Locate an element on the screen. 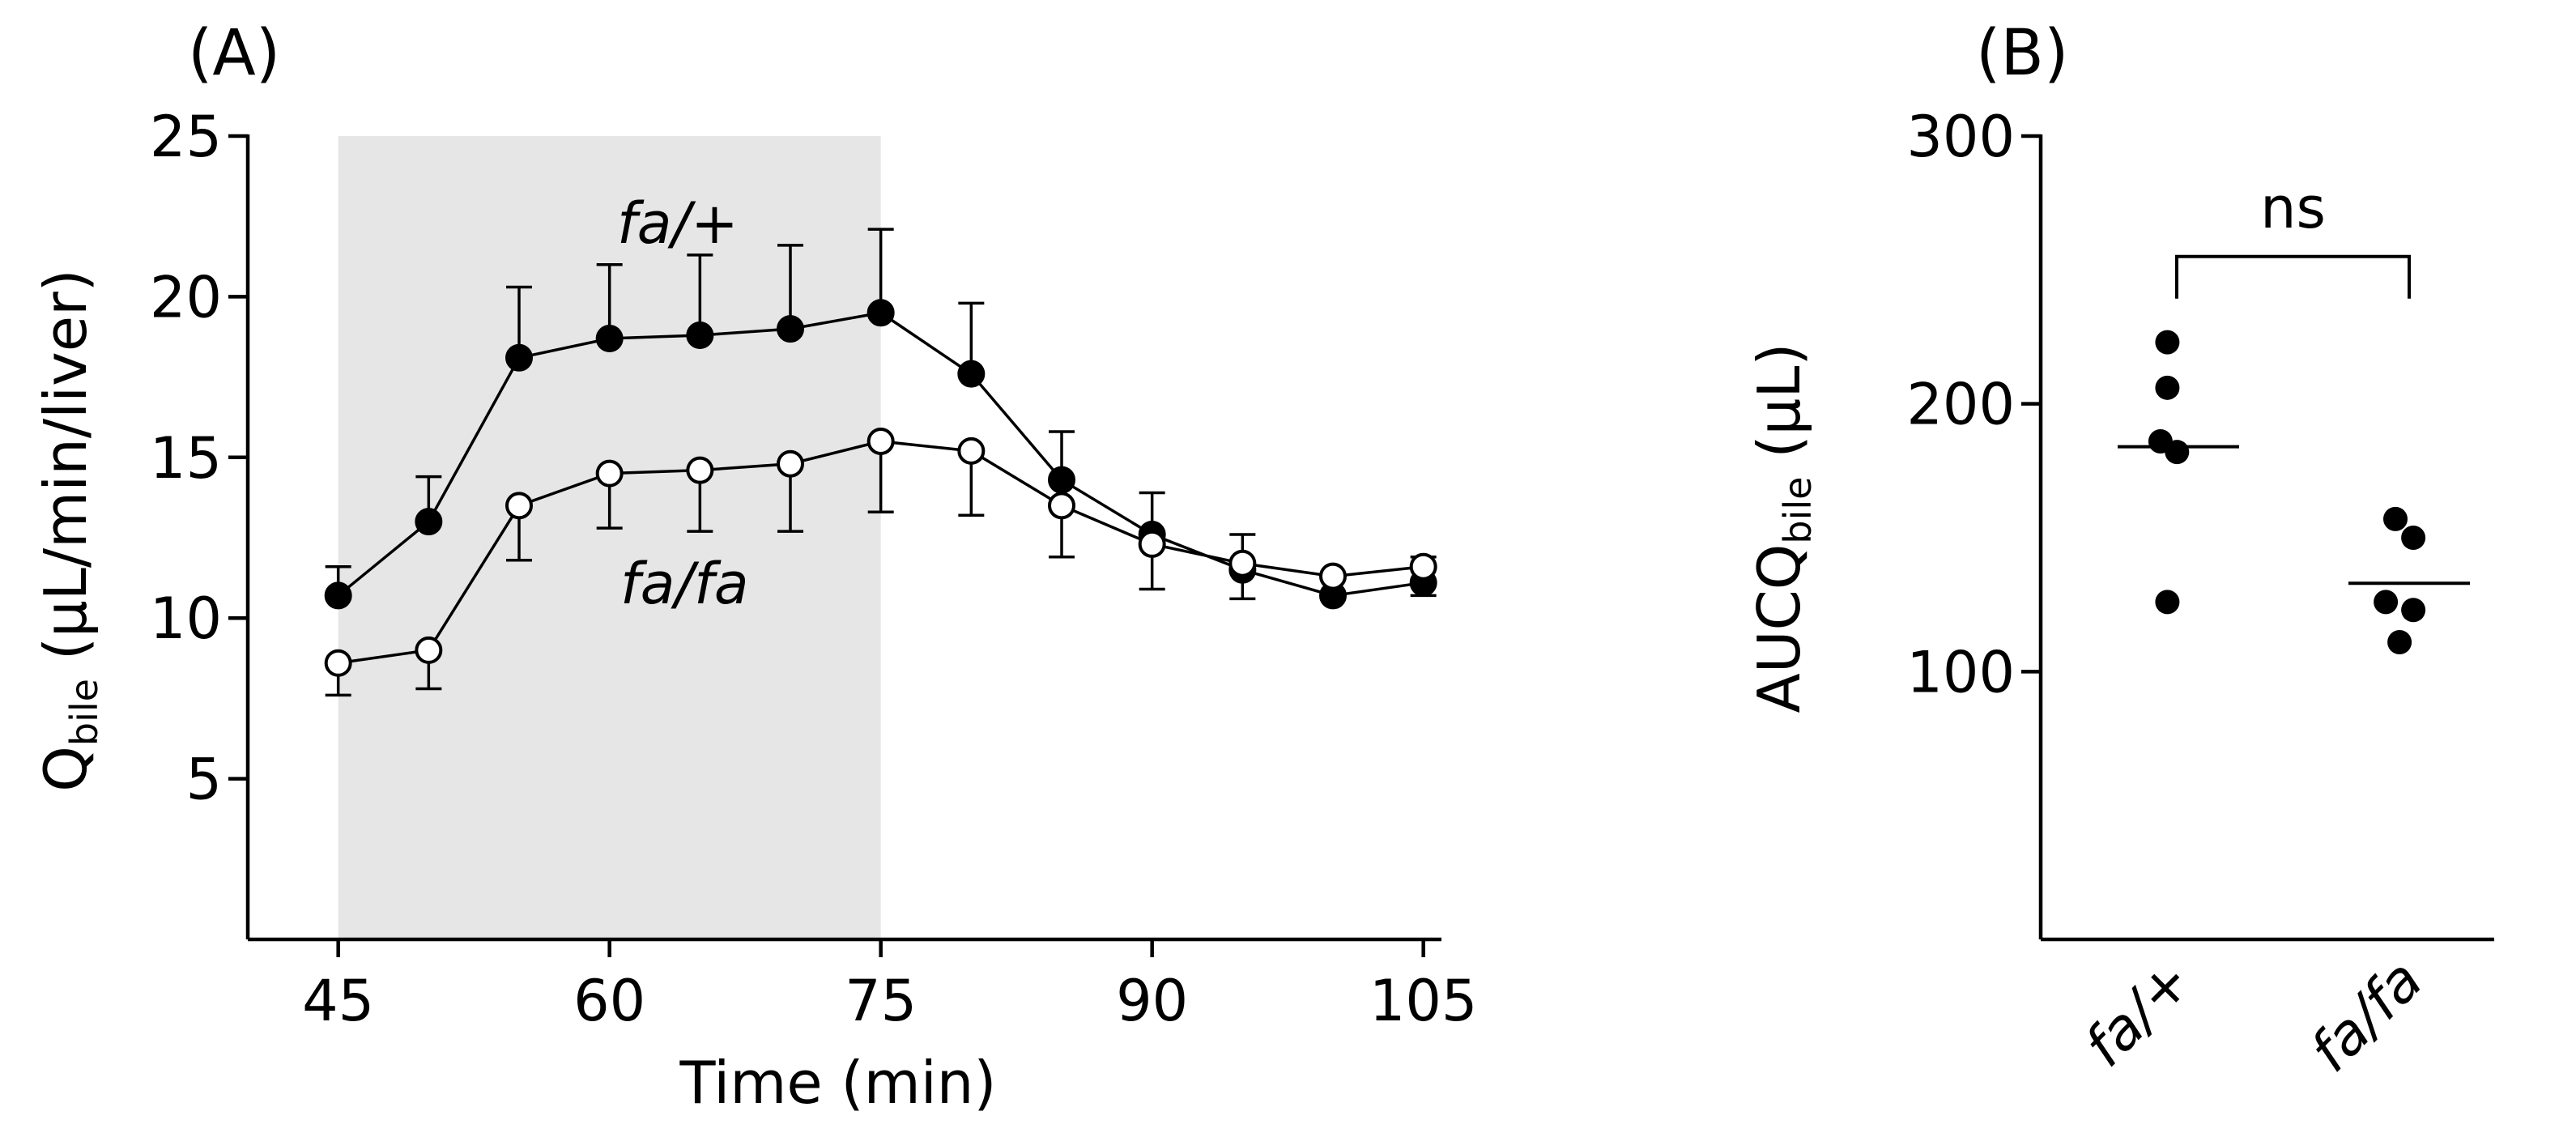 This screenshot has width=2576, height=1137. series-fa-fa is located at coordinates (880, 562).